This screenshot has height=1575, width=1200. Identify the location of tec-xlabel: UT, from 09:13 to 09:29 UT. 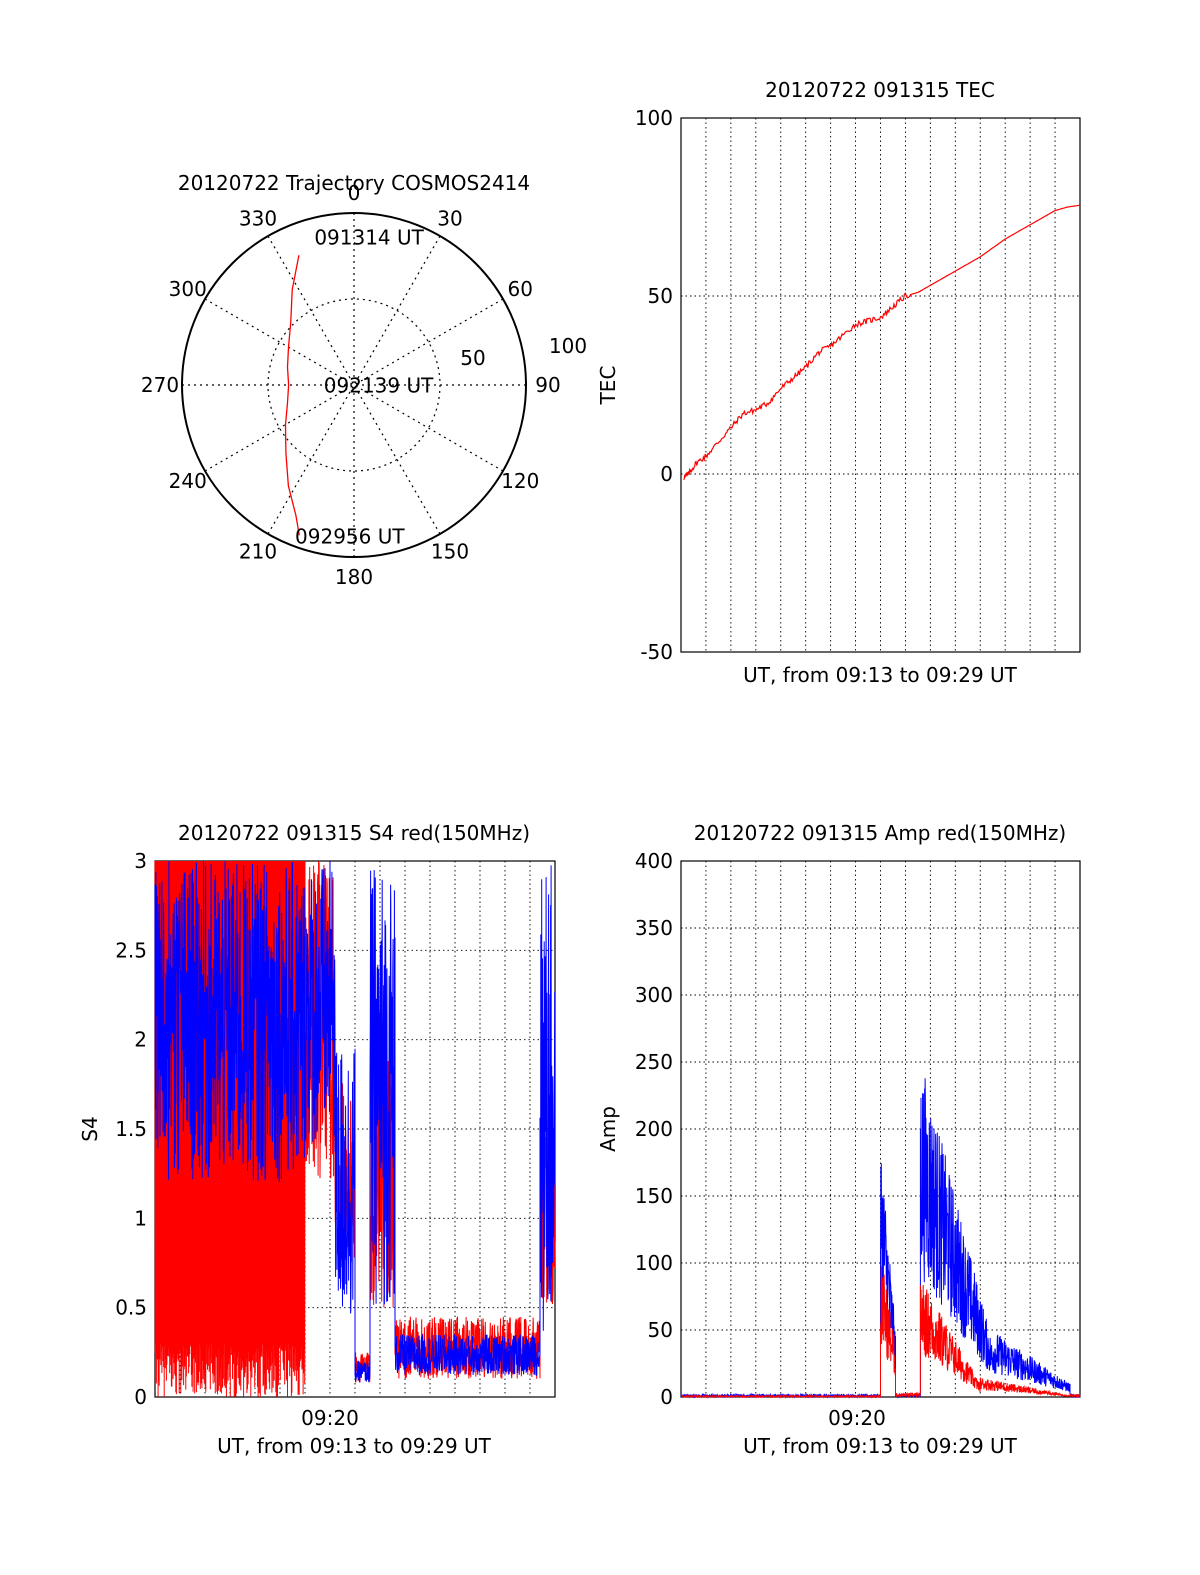
(880, 675).